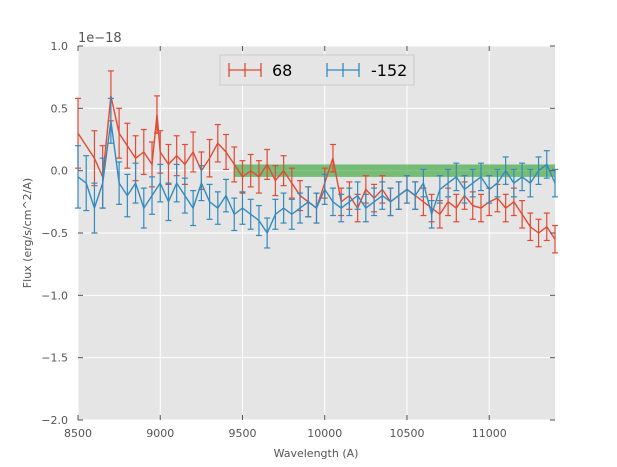 The image size is (617, 467). Describe the element at coordinates (317, 70) in the screenshot. I see `legend: 68 -152` at that location.